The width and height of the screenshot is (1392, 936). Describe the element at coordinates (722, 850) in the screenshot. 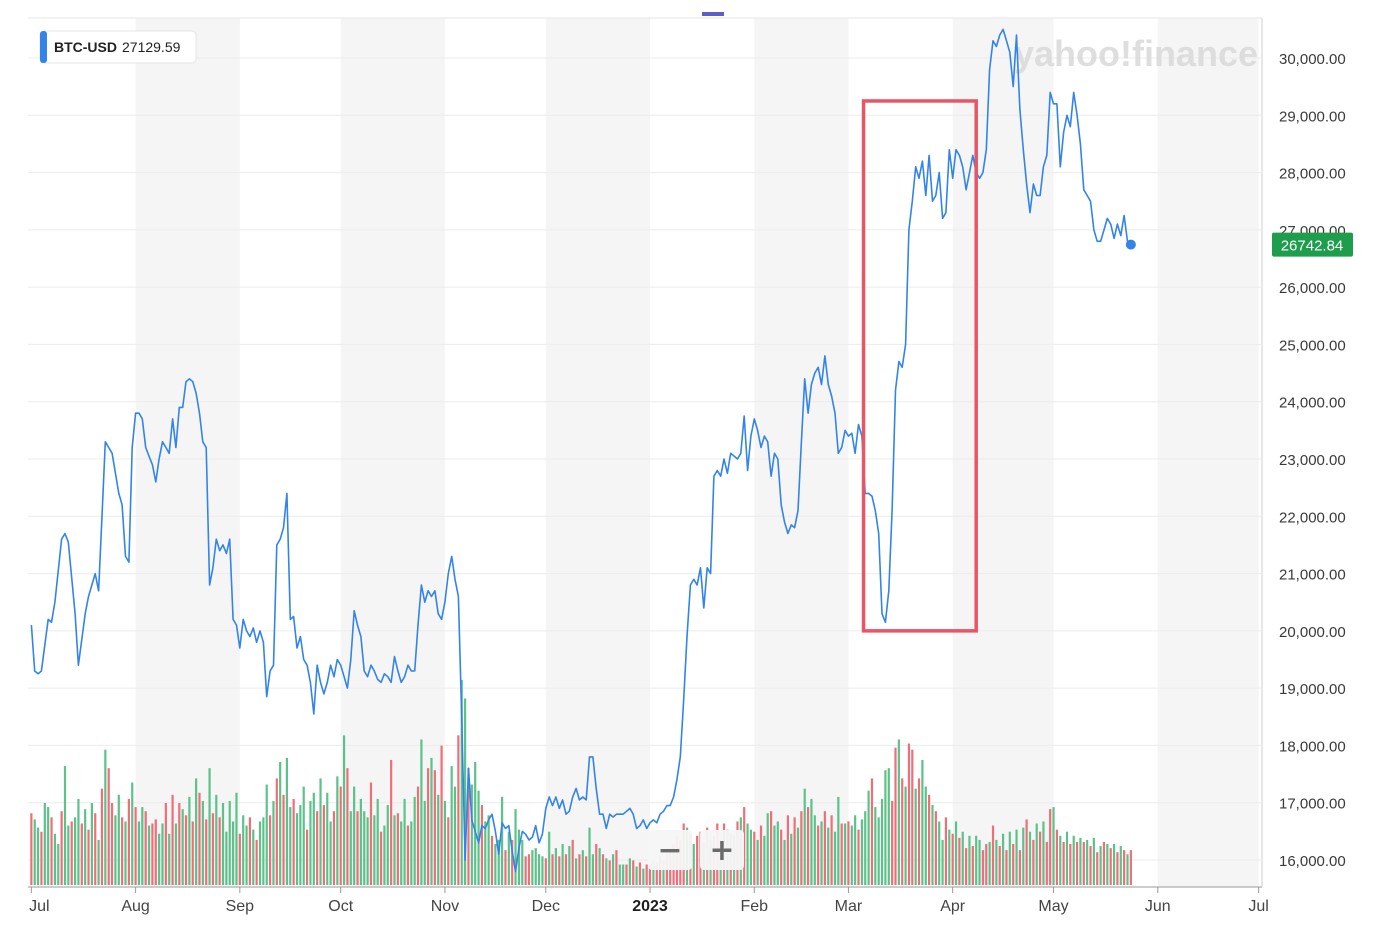

I see `zoom-in-button: +` at that location.